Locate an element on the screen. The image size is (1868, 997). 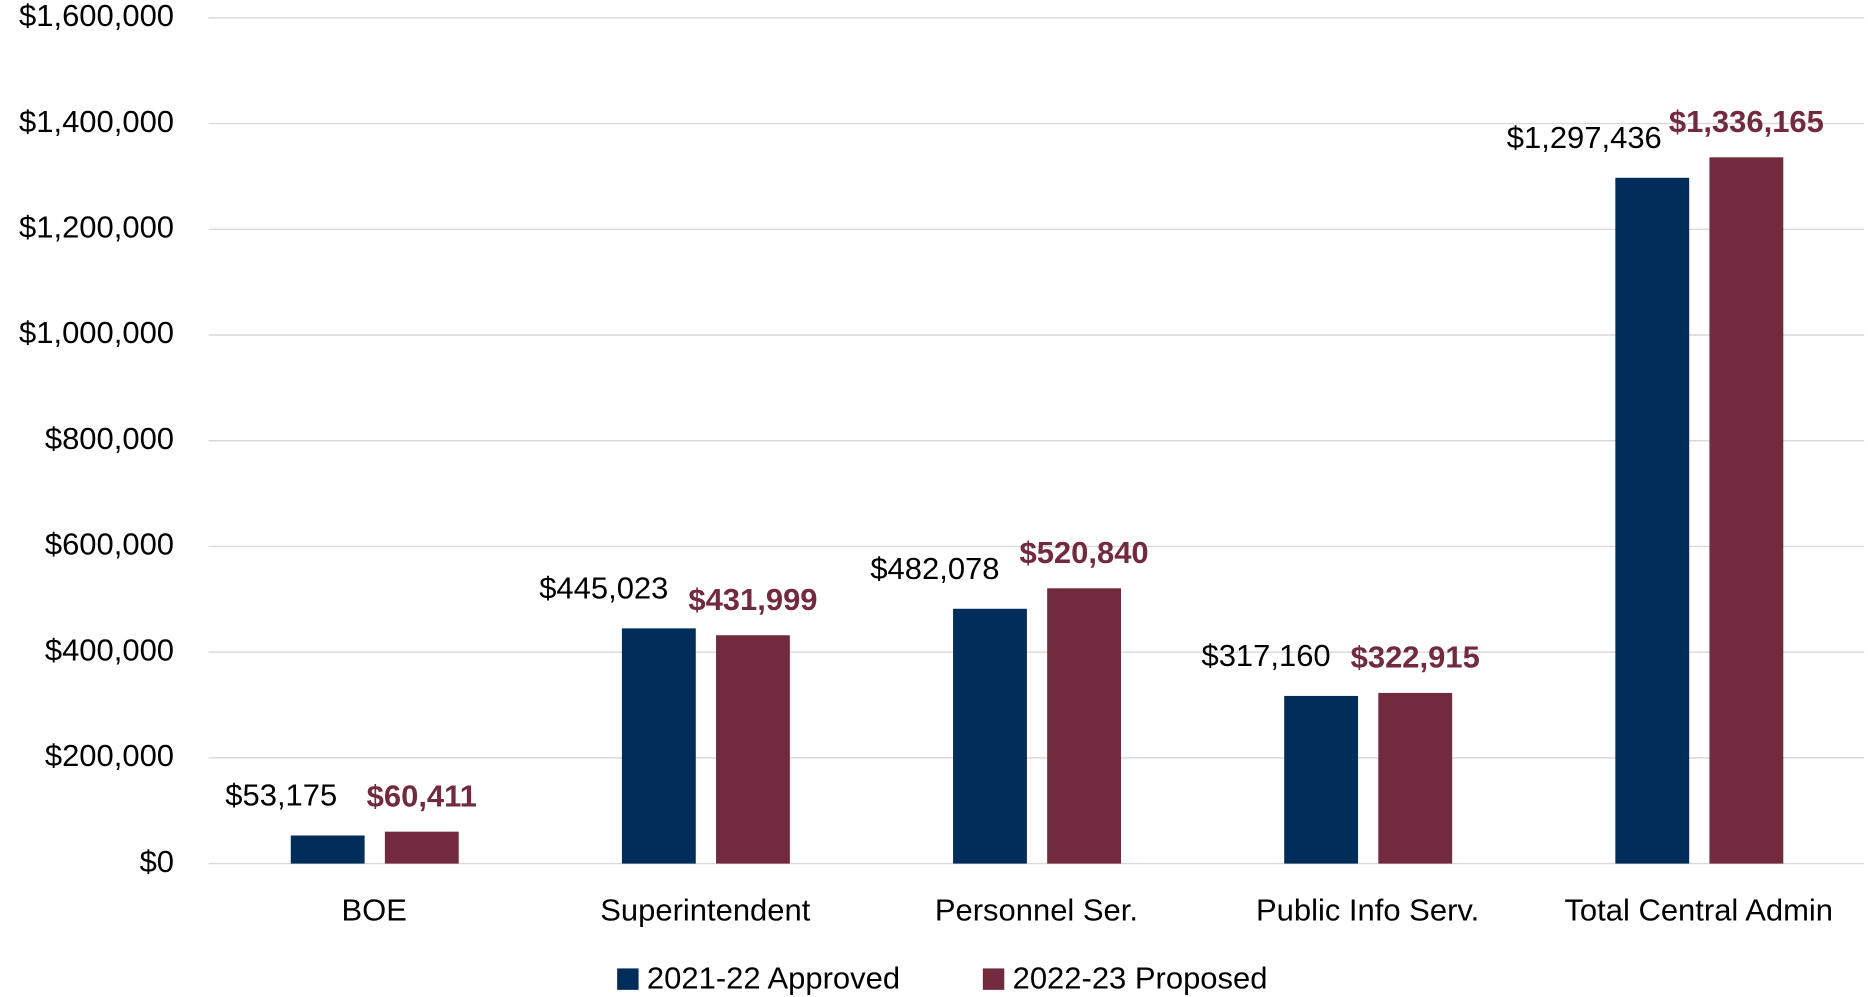
y-tick-label: $200,000 is located at coordinates (109, 755).